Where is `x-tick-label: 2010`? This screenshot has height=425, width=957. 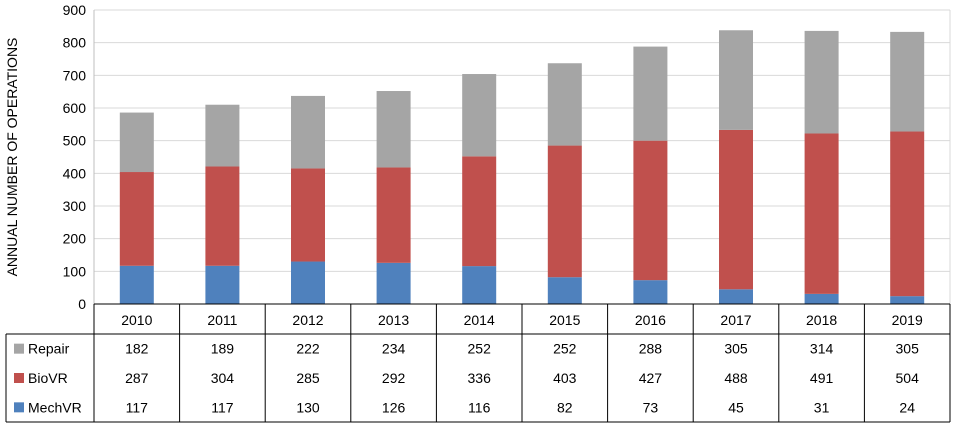
x-tick-label: 2010 is located at coordinates (136, 320).